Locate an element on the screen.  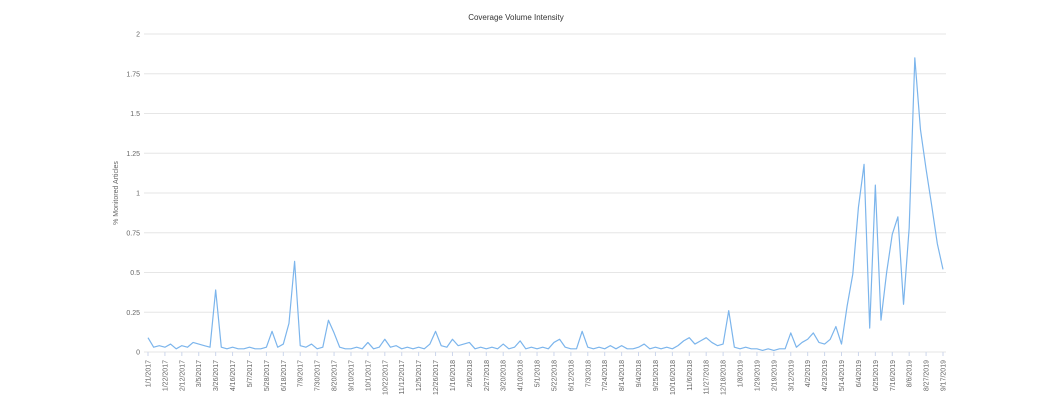
x-tick-label: 7/24/2018 is located at coordinates (605, 375).